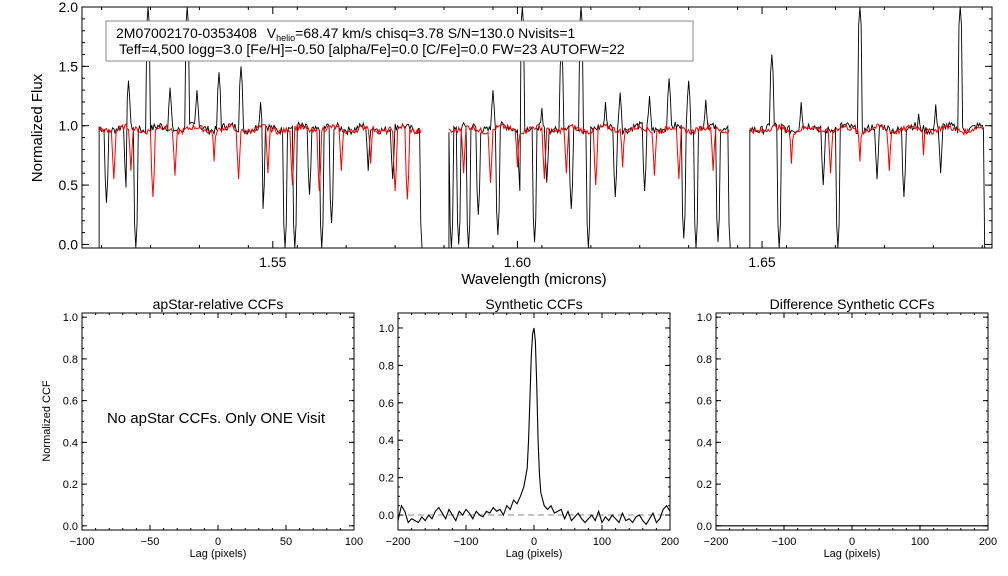 The height and width of the screenshot is (576, 1008). What do you see at coordinates (47, 421) in the screenshot?
I see `apstar-ccf-y-axis-label: Normalized CCF` at bounding box center [47, 421].